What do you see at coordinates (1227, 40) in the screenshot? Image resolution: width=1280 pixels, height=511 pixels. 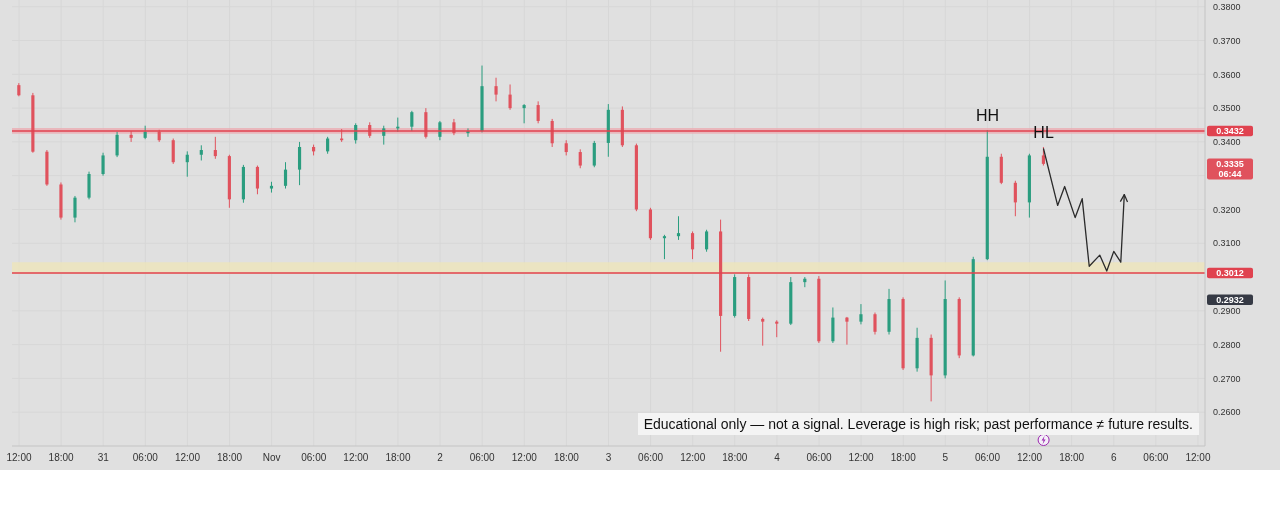 I see `y-tick-label: 0.3700` at bounding box center [1227, 40].